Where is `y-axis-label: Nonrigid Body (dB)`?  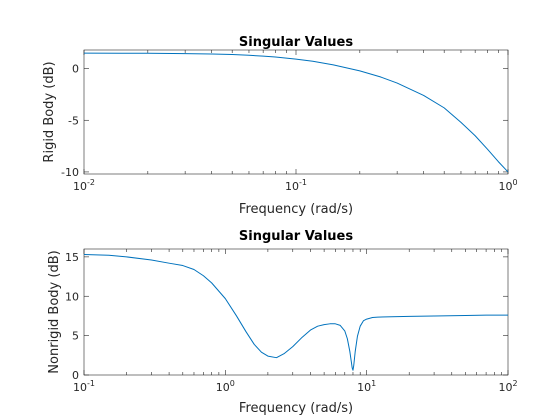
y-axis-label: Nonrigid Body (dB) is located at coordinates (54, 311).